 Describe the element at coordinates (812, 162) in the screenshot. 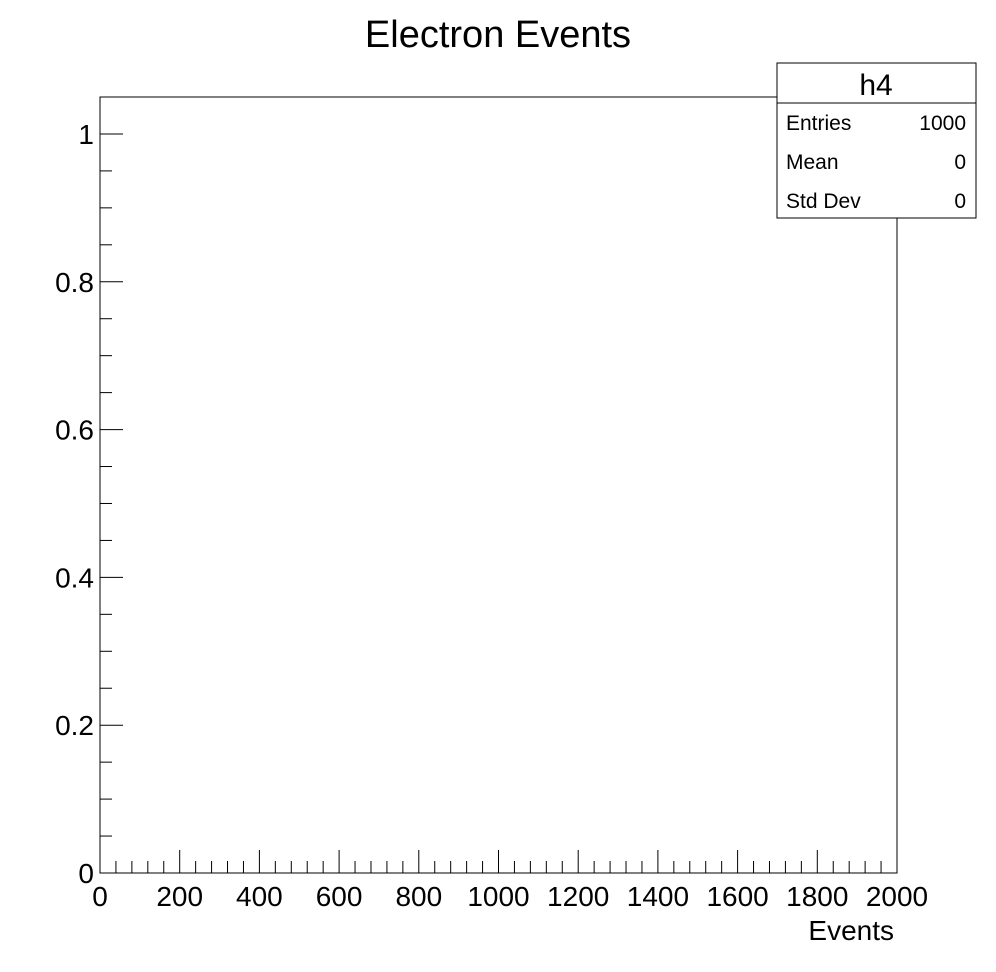

I see `stats-mean-label: Mean` at that location.